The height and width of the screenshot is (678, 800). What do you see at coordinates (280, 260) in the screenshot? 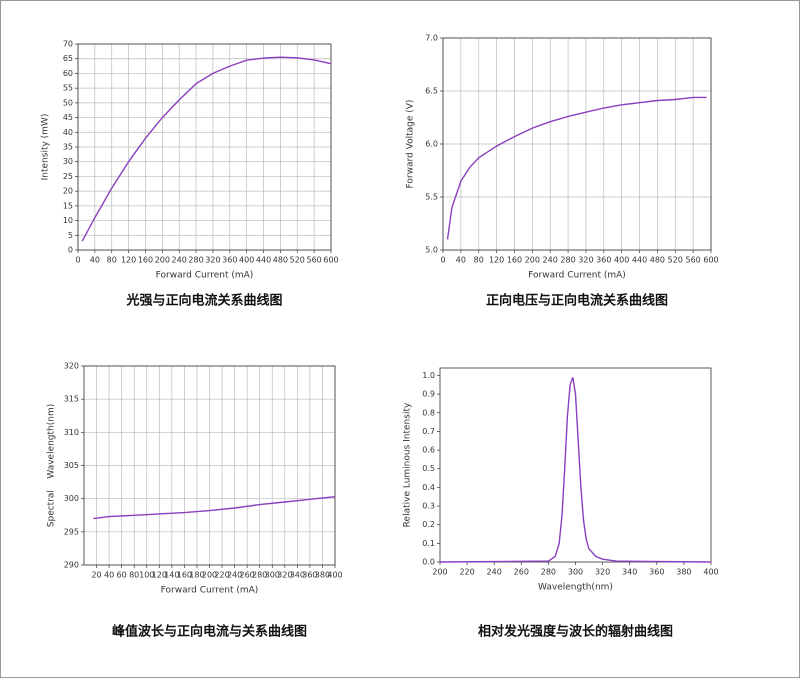
I see `x-tick-label: 480` at bounding box center [280, 260].